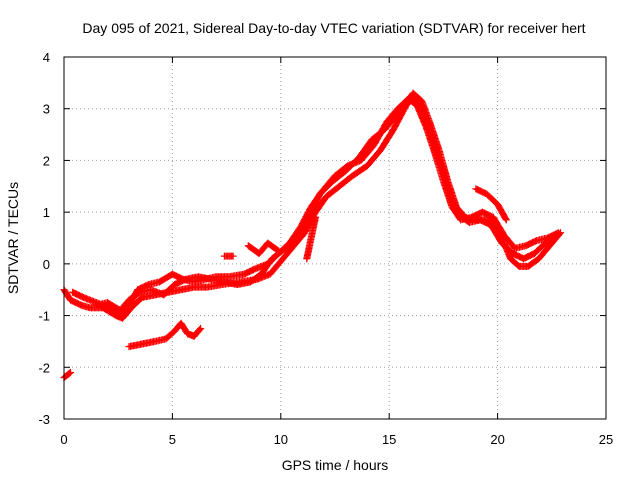 This screenshot has width=640, height=480. I want to click on y-tick-label: 0, so click(46, 264).